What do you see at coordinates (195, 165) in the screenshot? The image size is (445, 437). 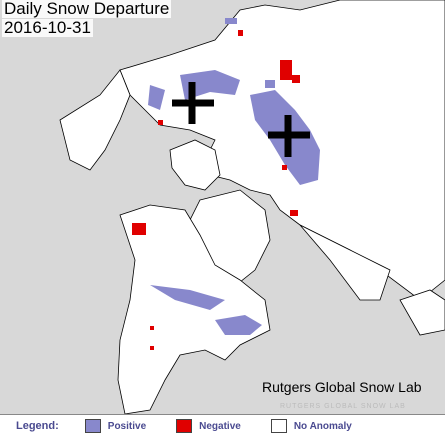 I see `arctic-island` at bounding box center [195, 165].